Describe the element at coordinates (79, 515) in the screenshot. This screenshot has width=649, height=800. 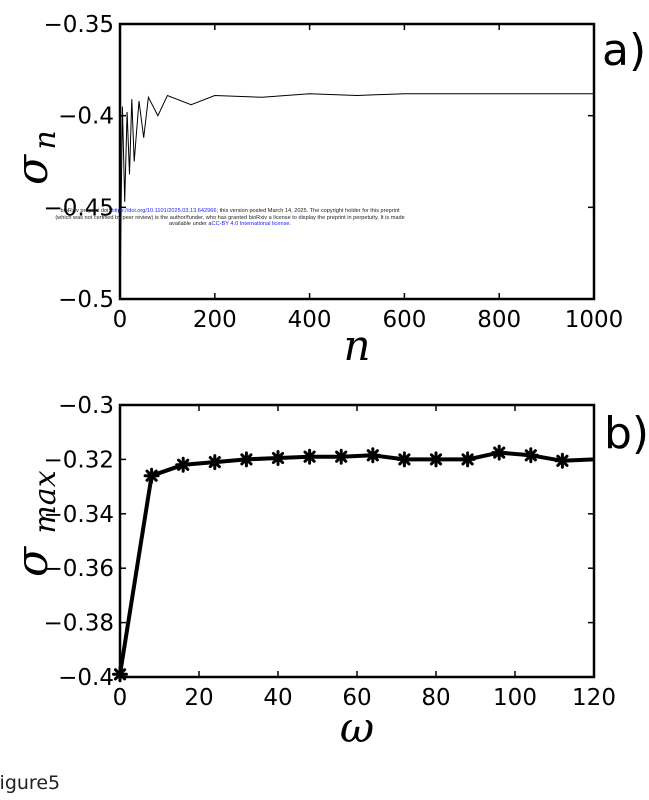
I see `panel-b-y-tick-label: −0.34` at that location.